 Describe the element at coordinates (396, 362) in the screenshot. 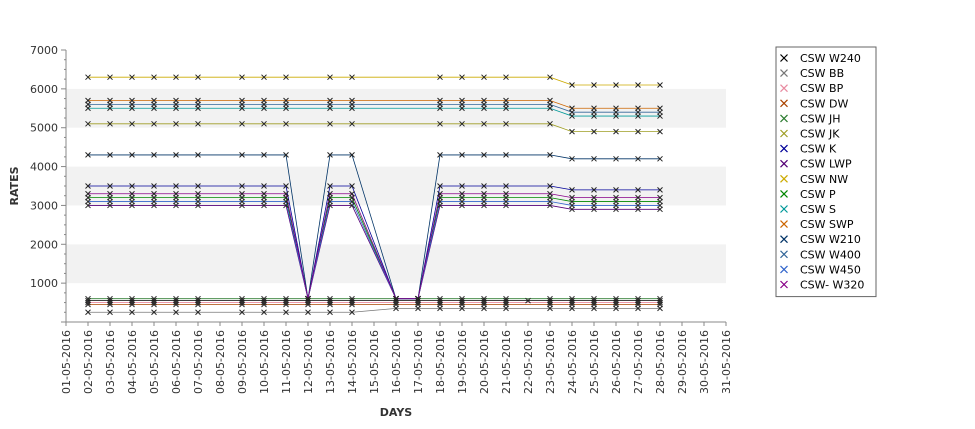

I see `x-tick-label: 16-05-2016` at that location.